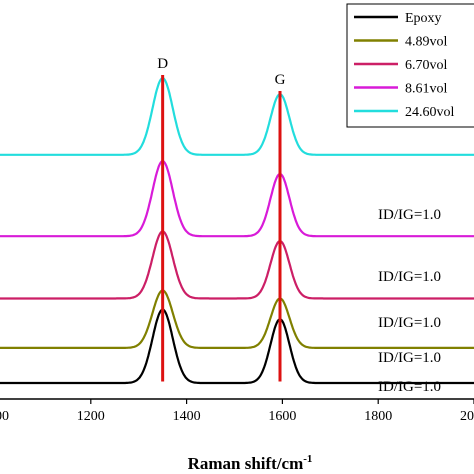 The image size is (474, 474). What do you see at coordinates (91, 416) in the screenshot?
I see `x-tick-label-1: 1200` at bounding box center [91, 416].